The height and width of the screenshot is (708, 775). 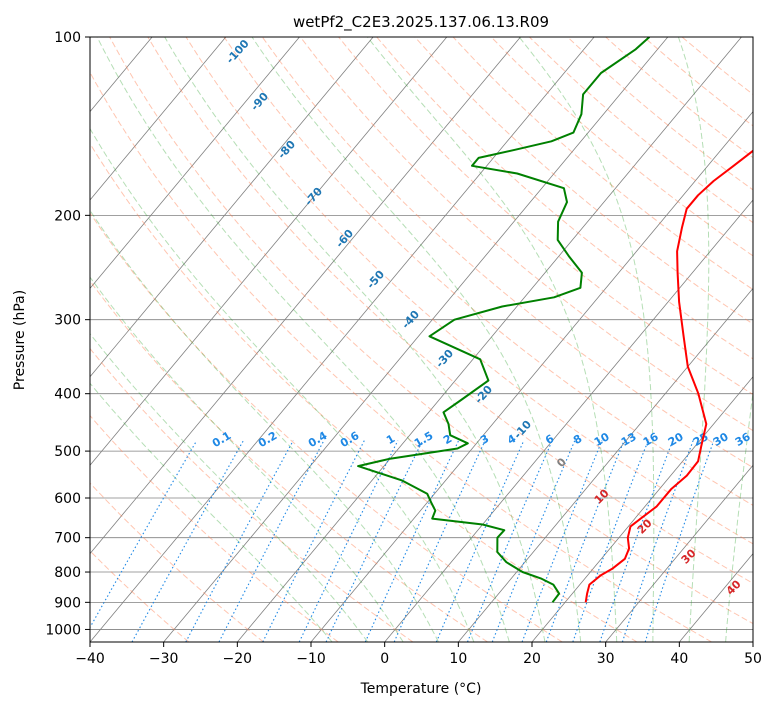 What do you see at coordinates (63, 630) in the screenshot?
I see `y-tick-label: 1000` at bounding box center [63, 630].